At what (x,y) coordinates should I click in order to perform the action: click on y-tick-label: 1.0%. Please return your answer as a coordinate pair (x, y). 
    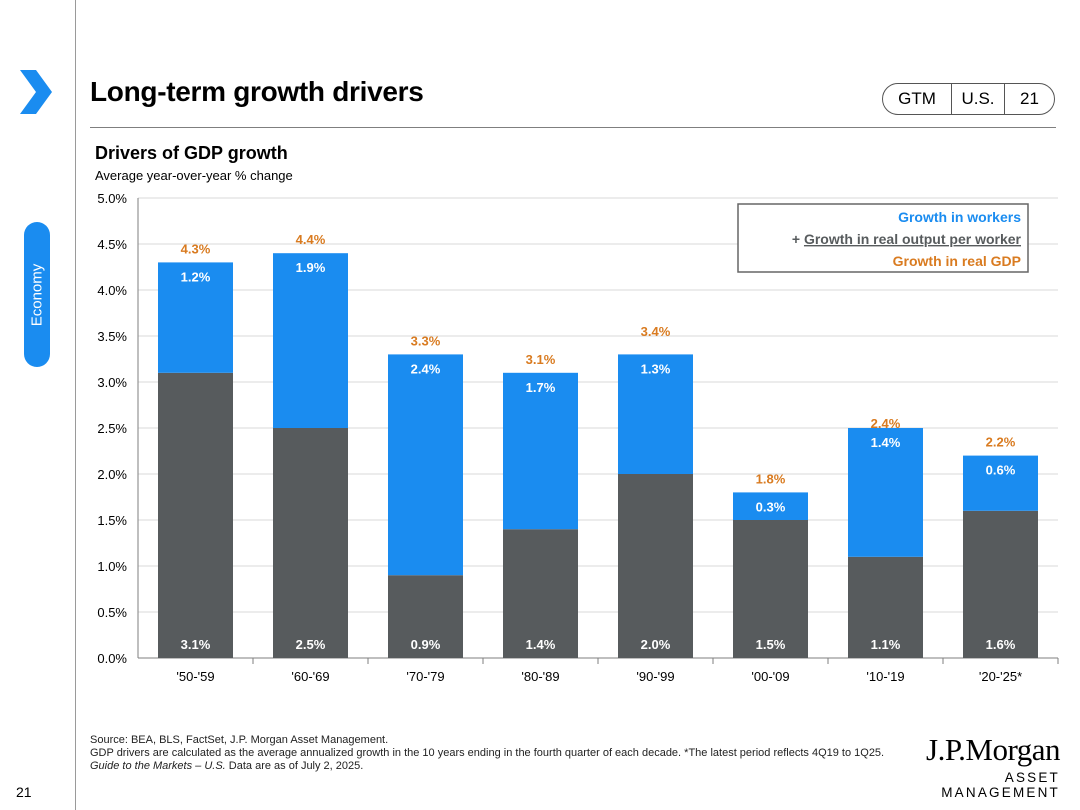
    Looking at the image, I should click on (112, 566).